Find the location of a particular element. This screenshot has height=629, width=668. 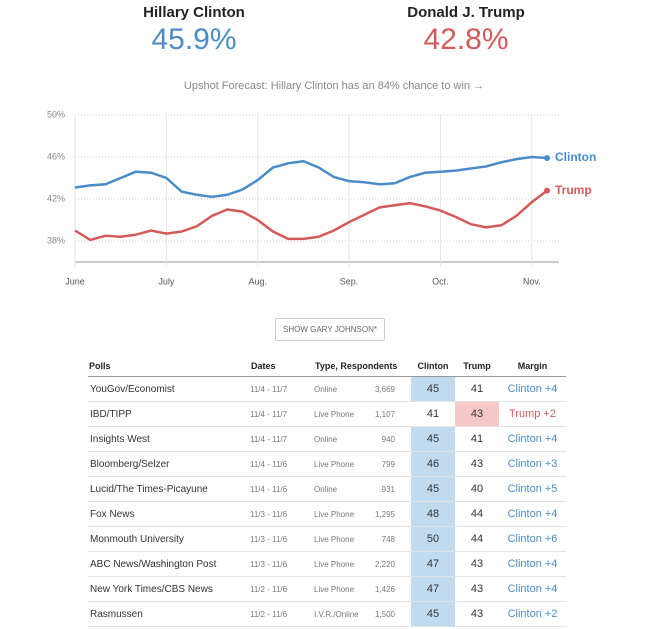

poll-name: ABC News/Washington Post is located at coordinates (169, 564).